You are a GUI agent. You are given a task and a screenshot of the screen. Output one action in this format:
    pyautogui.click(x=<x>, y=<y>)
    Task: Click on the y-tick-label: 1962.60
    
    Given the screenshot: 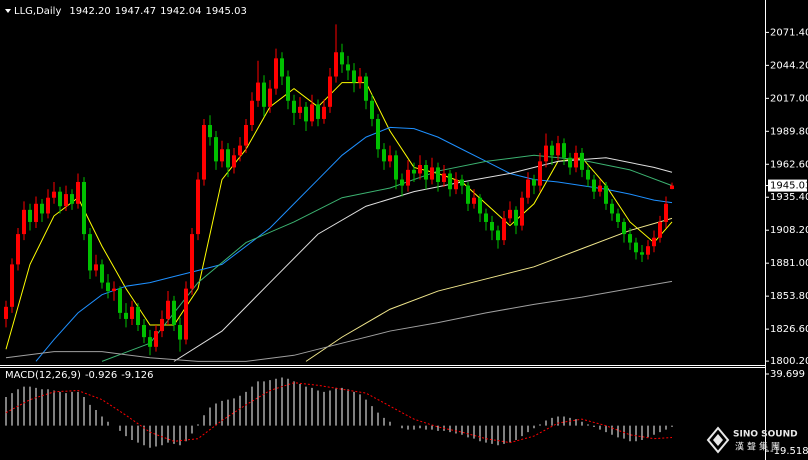 What is the action you would take?
    pyautogui.click(x=789, y=164)
    